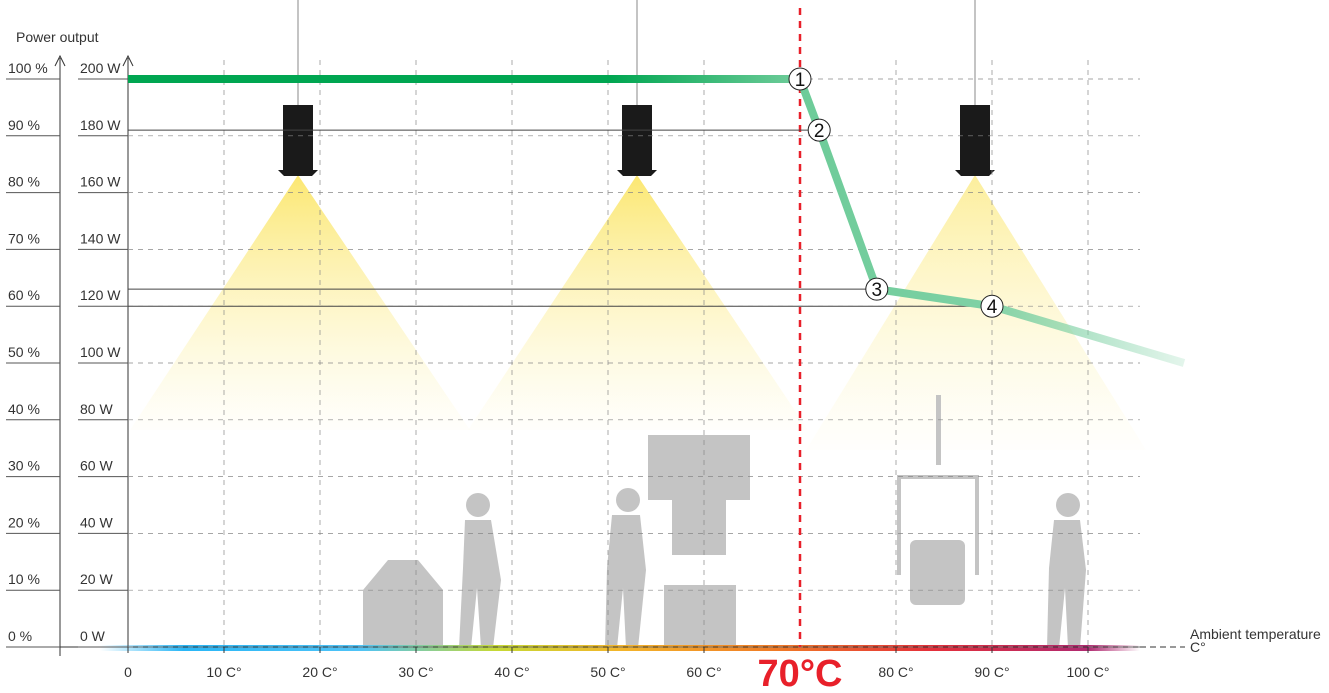  Describe the element at coordinates (24, 522) in the screenshot. I see `y2-tick-label: 20 %` at that location.